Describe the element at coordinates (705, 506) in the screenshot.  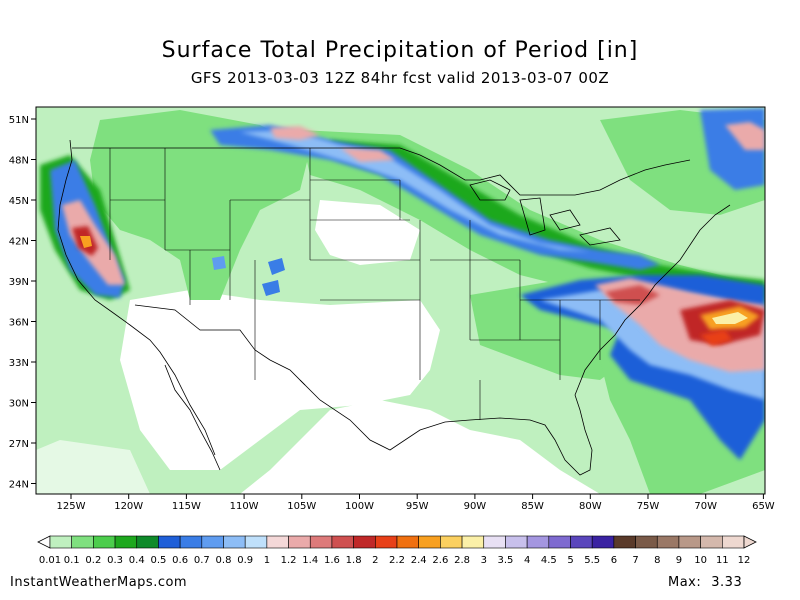
I see `lon-tick-label: 70W` at that location.